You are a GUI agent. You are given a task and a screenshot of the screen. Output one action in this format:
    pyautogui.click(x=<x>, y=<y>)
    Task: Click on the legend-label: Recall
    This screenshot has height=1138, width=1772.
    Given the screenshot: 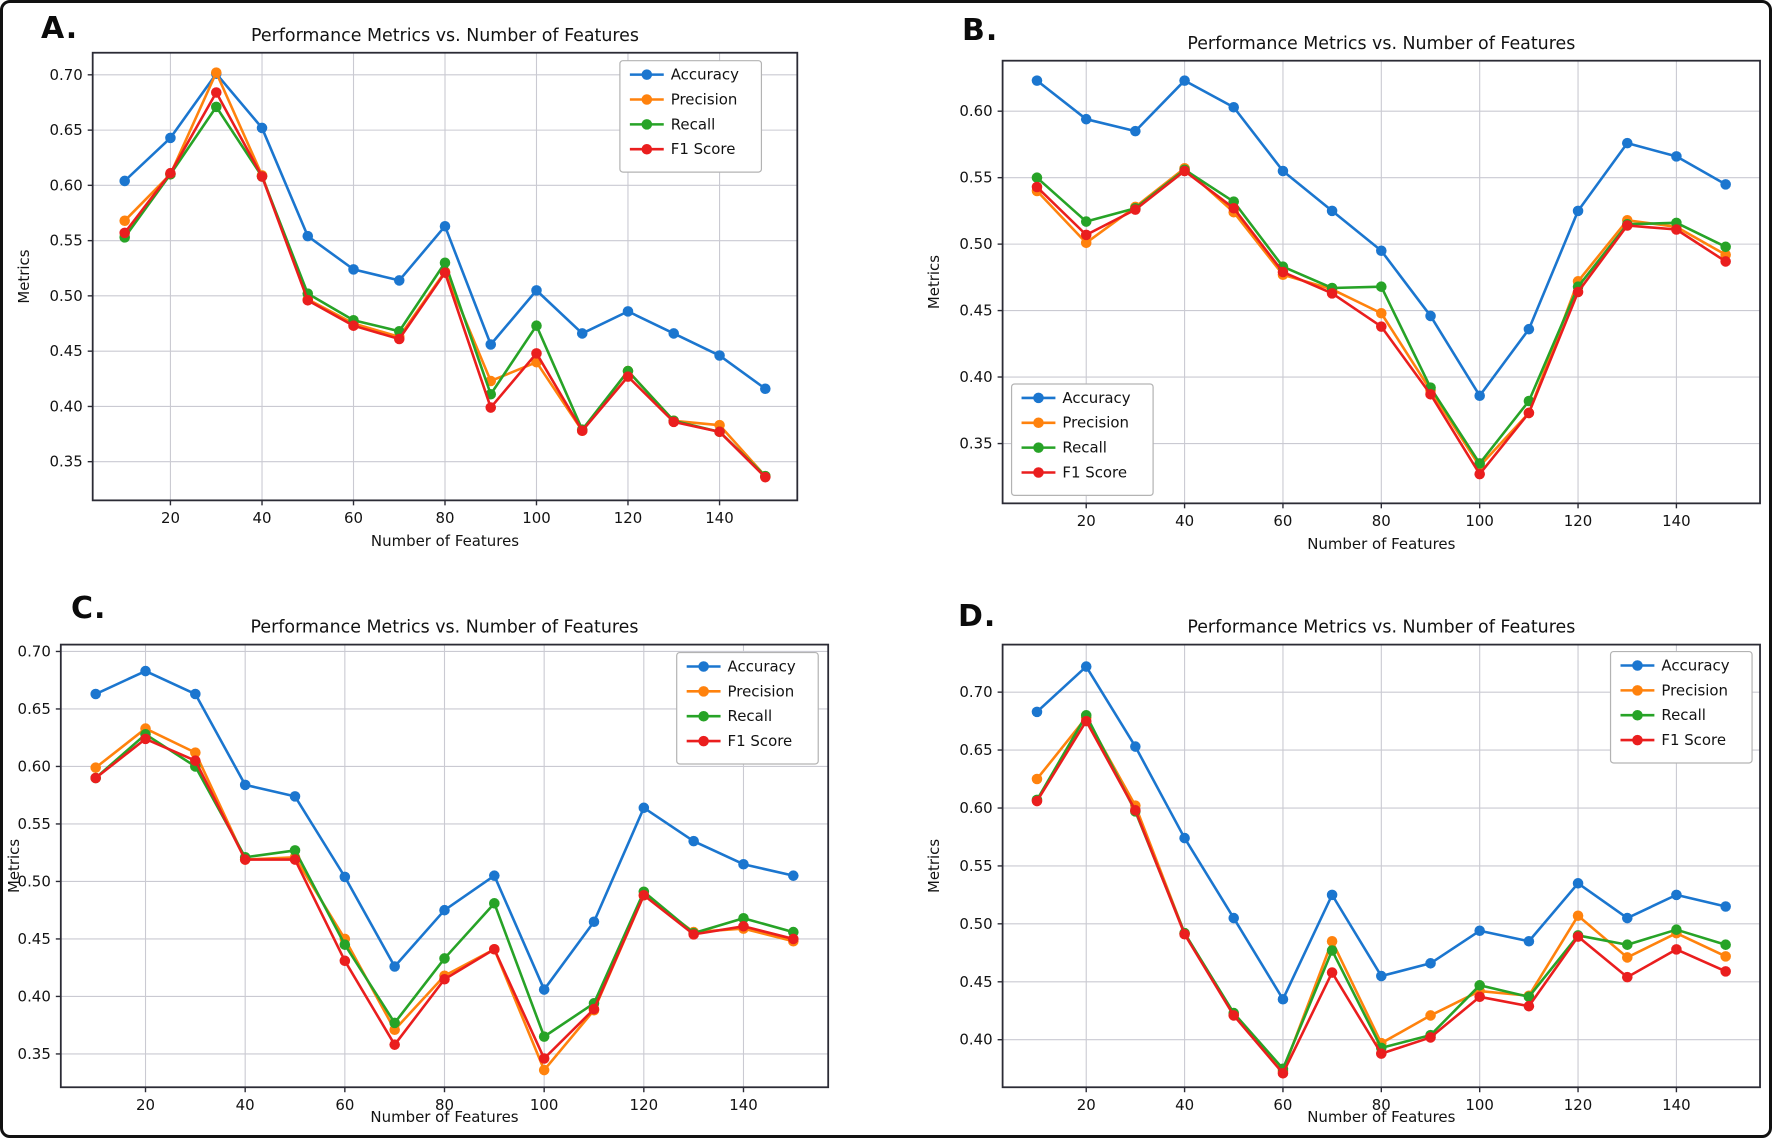 What is the action you would take?
    pyautogui.click(x=750, y=716)
    